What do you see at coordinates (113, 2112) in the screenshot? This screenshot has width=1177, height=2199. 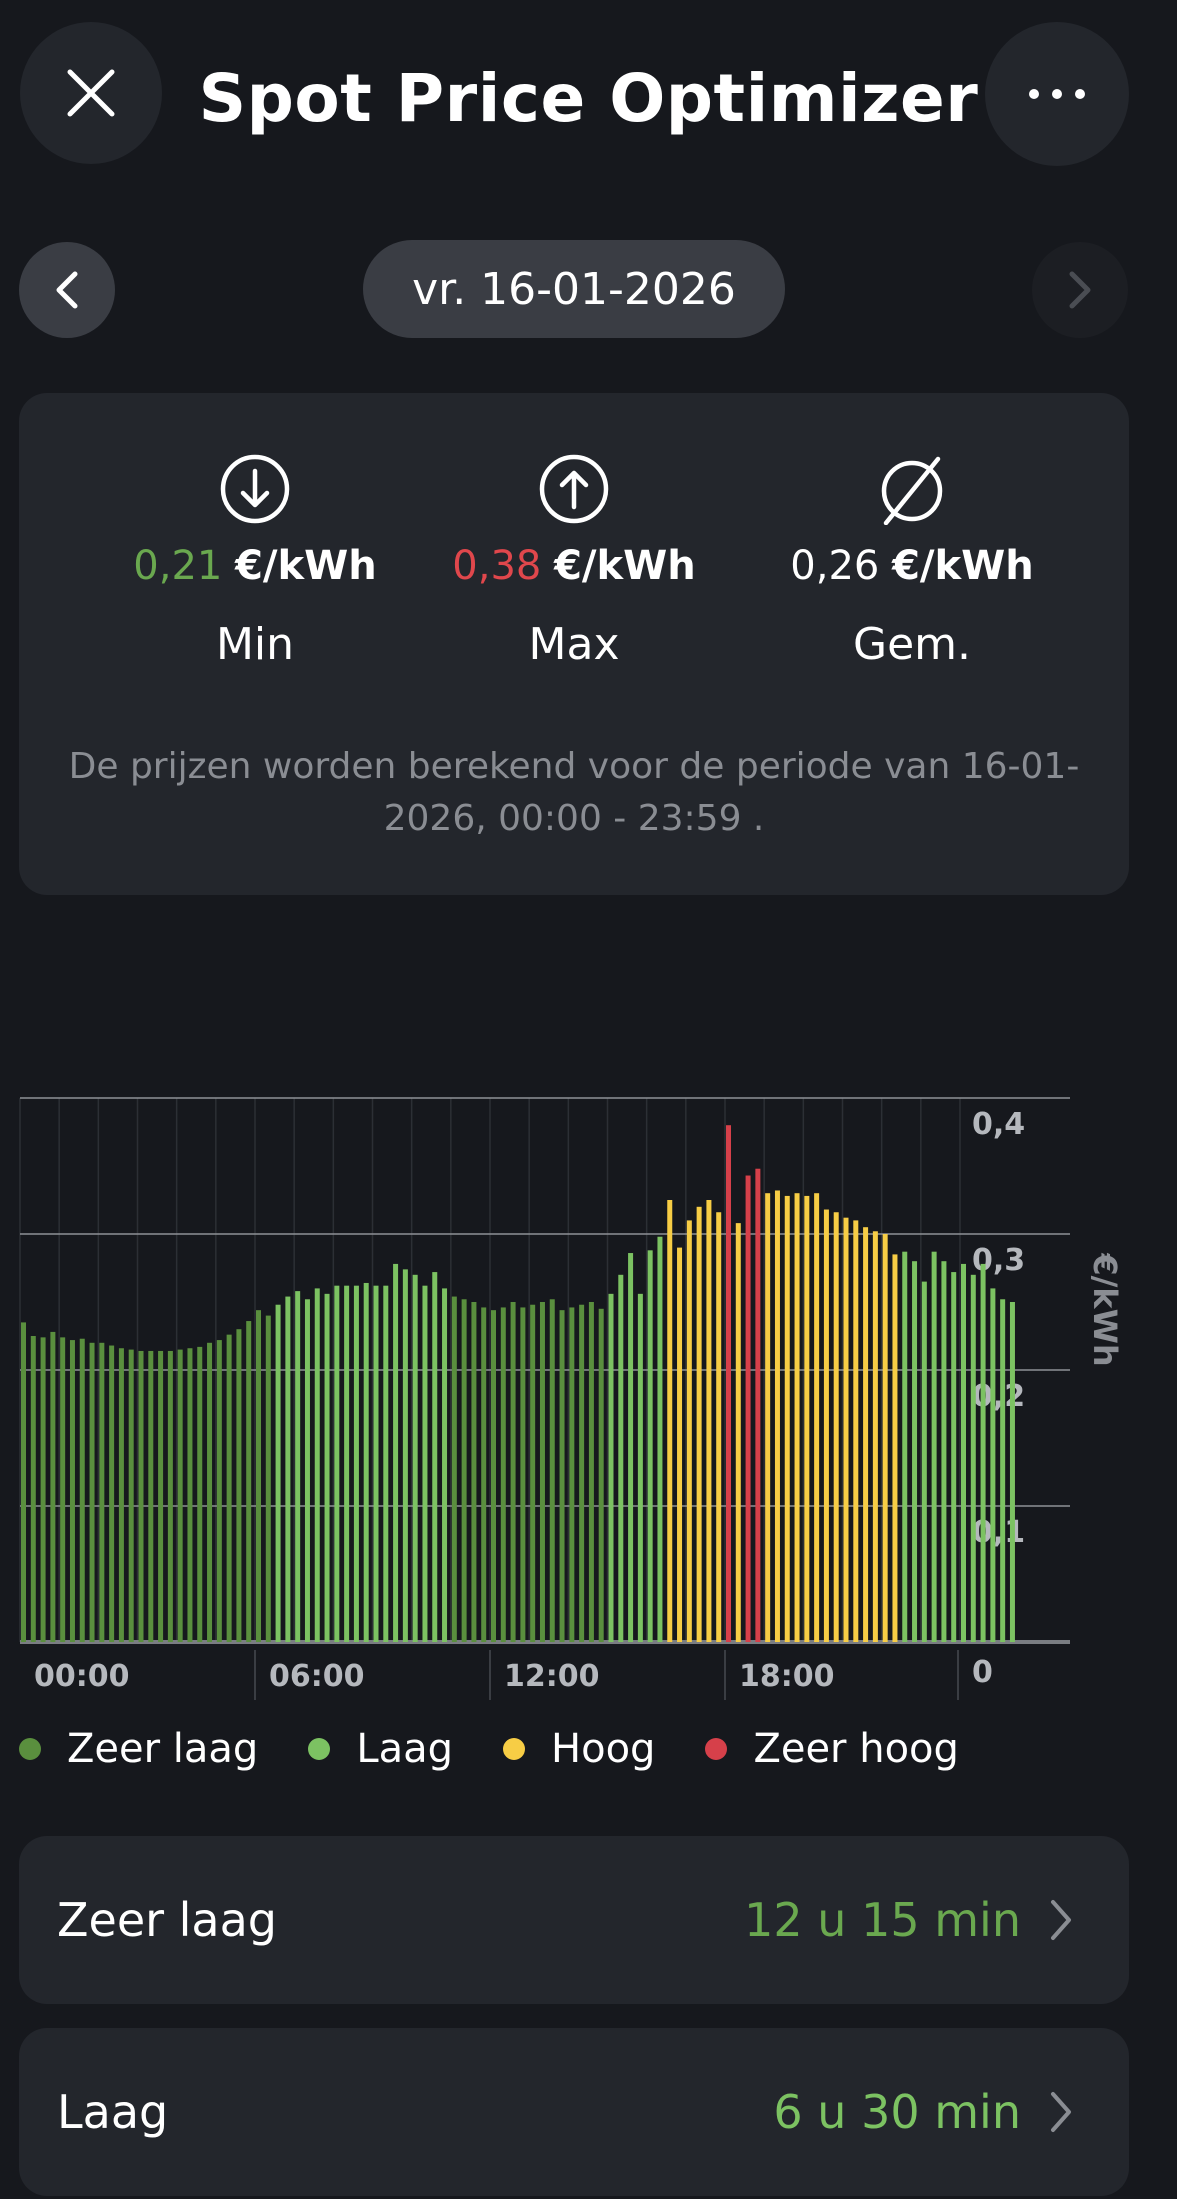 I see `duration-label: Laag` at bounding box center [113, 2112].